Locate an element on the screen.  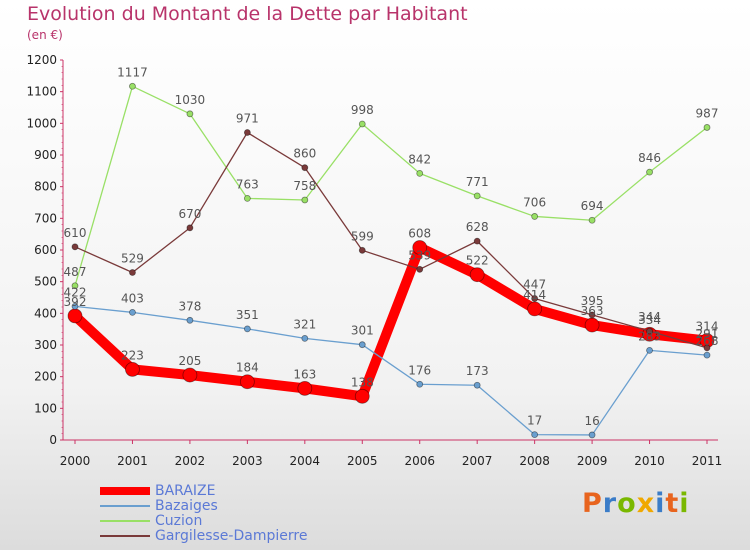
data-label: 403 is located at coordinates (132, 298).